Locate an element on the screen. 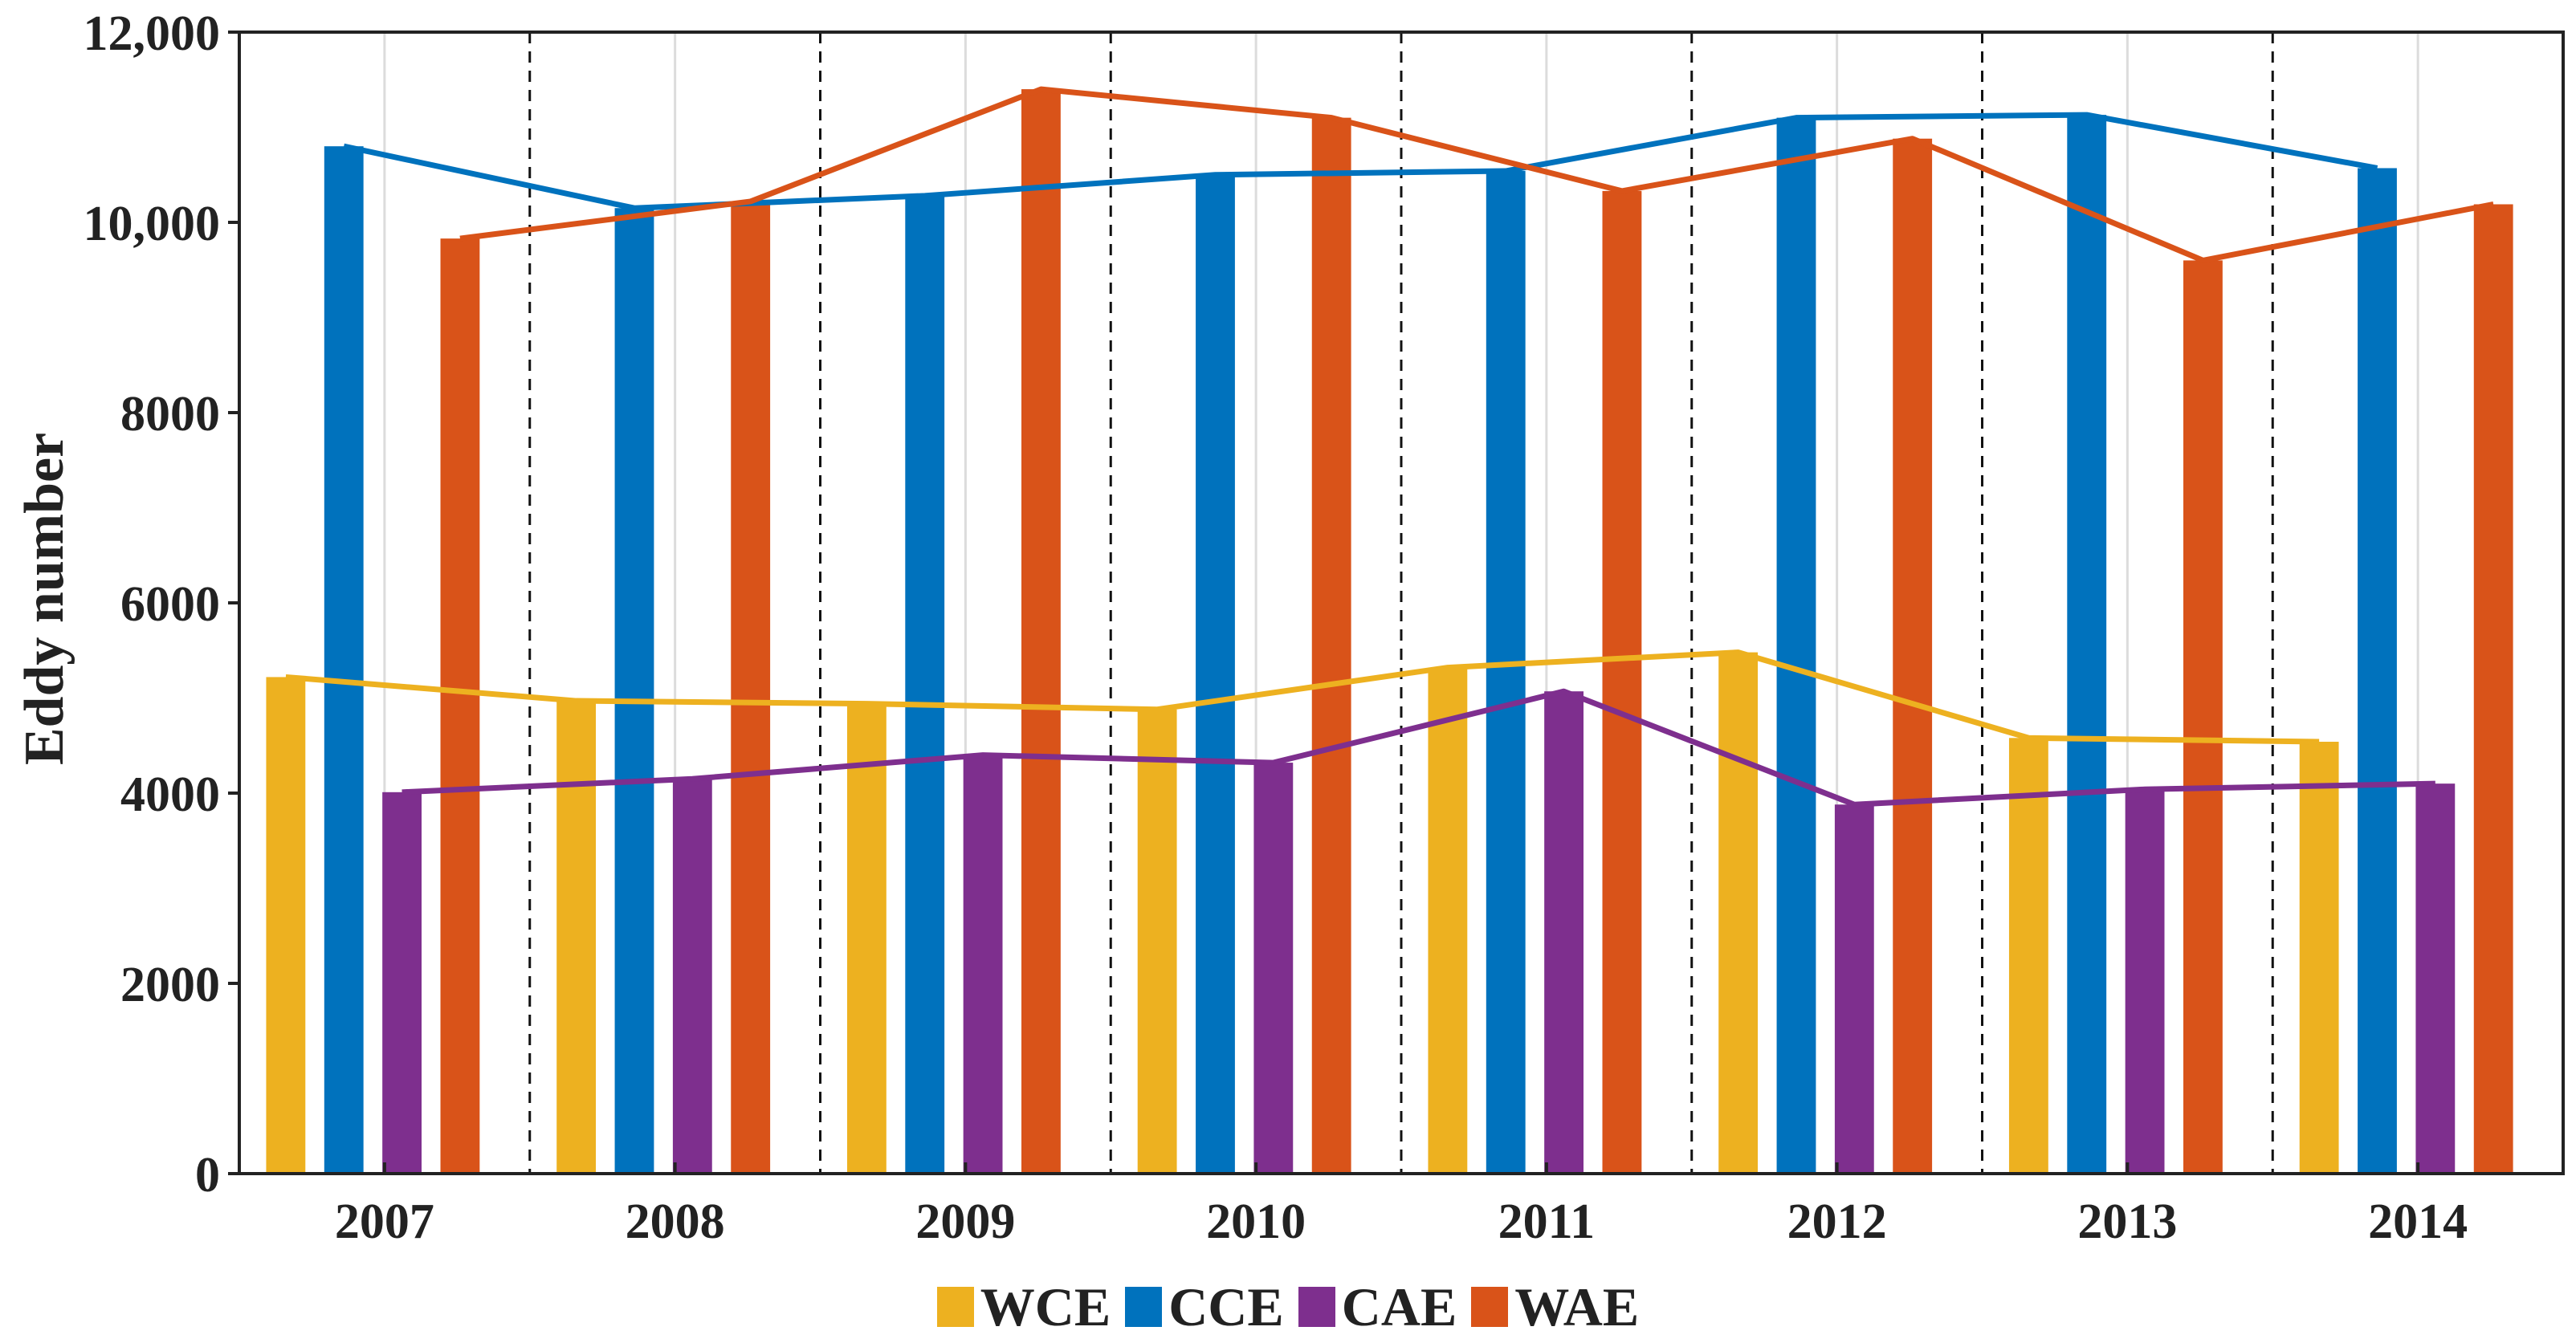 The height and width of the screenshot is (1343, 2576). bar-cce-2008 is located at coordinates (634, 691).